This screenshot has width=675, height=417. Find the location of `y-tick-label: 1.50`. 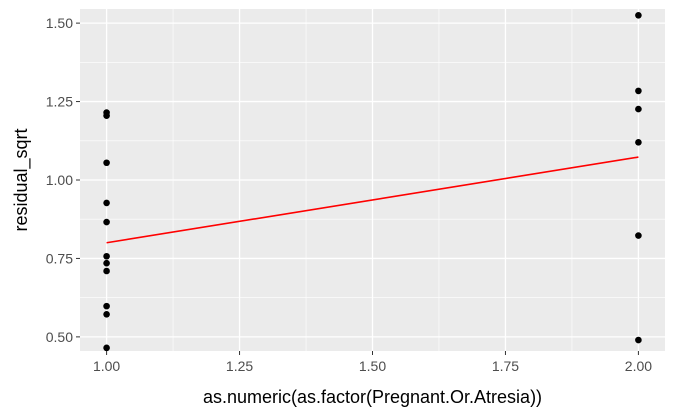

y-tick-label: 1.50 is located at coordinates (59, 23).